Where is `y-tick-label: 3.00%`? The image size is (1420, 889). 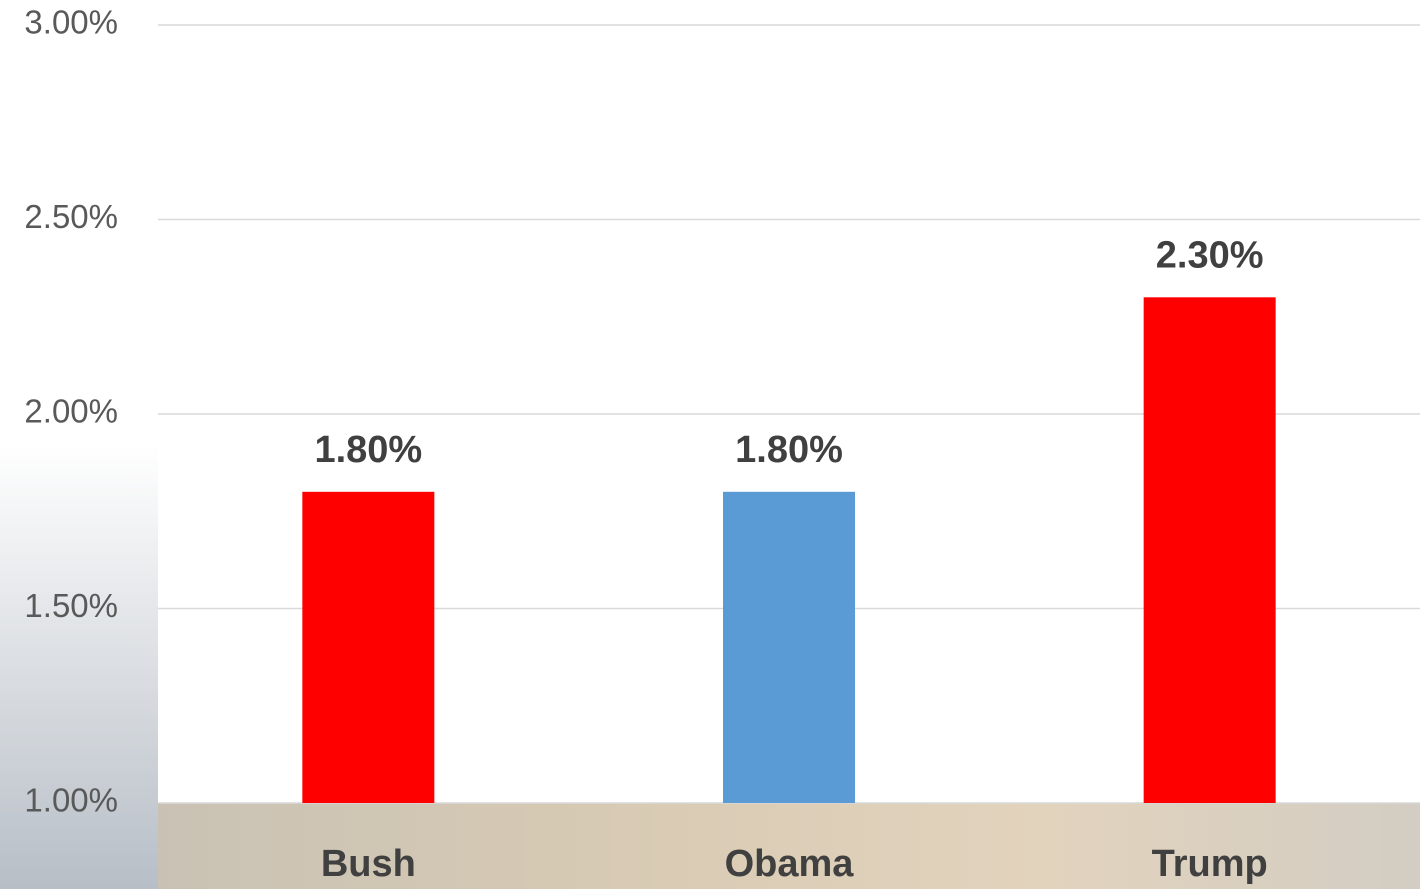
y-tick-label: 3.00% is located at coordinates (71, 22).